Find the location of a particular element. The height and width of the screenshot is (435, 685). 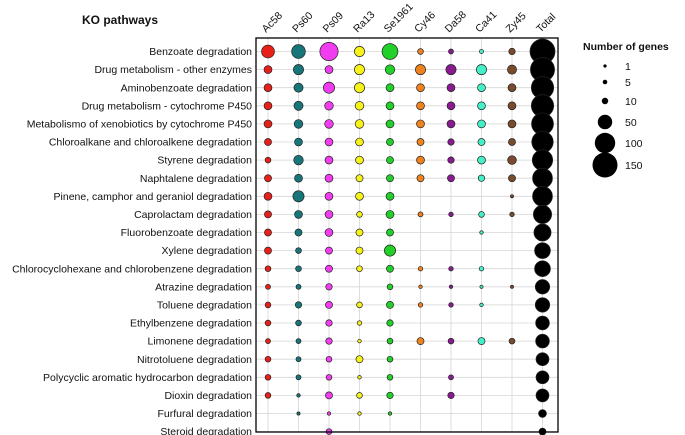

row-label-8: Pinene, camphor and geraniol degradation is located at coordinates (153, 197).